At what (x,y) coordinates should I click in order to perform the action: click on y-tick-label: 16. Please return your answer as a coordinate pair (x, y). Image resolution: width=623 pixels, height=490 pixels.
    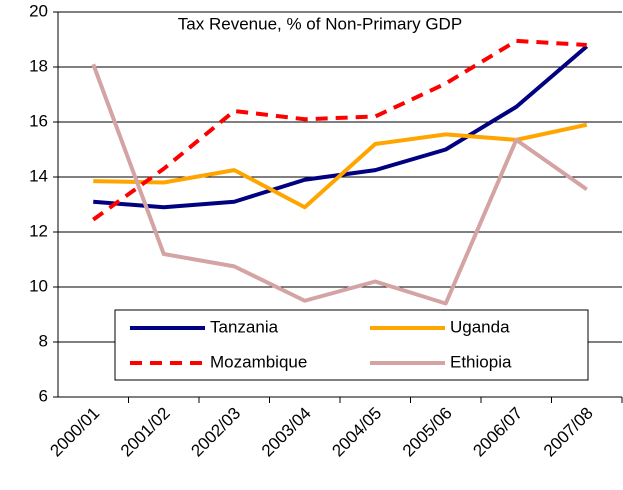
    Looking at the image, I should click on (38, 120).